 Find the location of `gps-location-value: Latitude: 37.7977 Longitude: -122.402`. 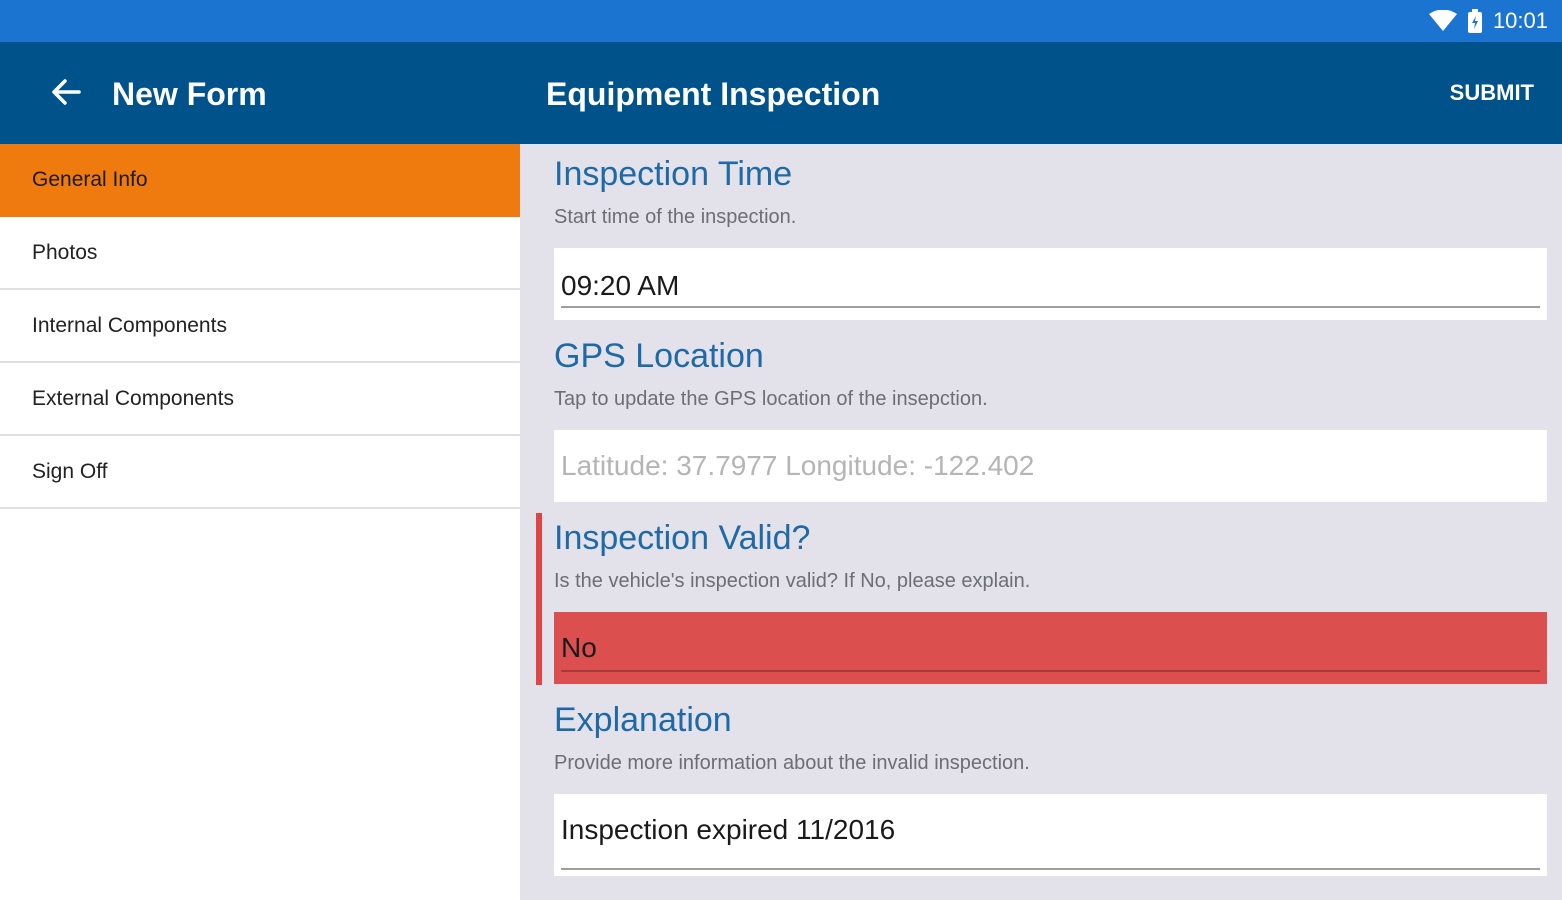

gps-location-value: Latitude: 37.7977 Longitude: -122.402 is located at coordinates (798, 465).